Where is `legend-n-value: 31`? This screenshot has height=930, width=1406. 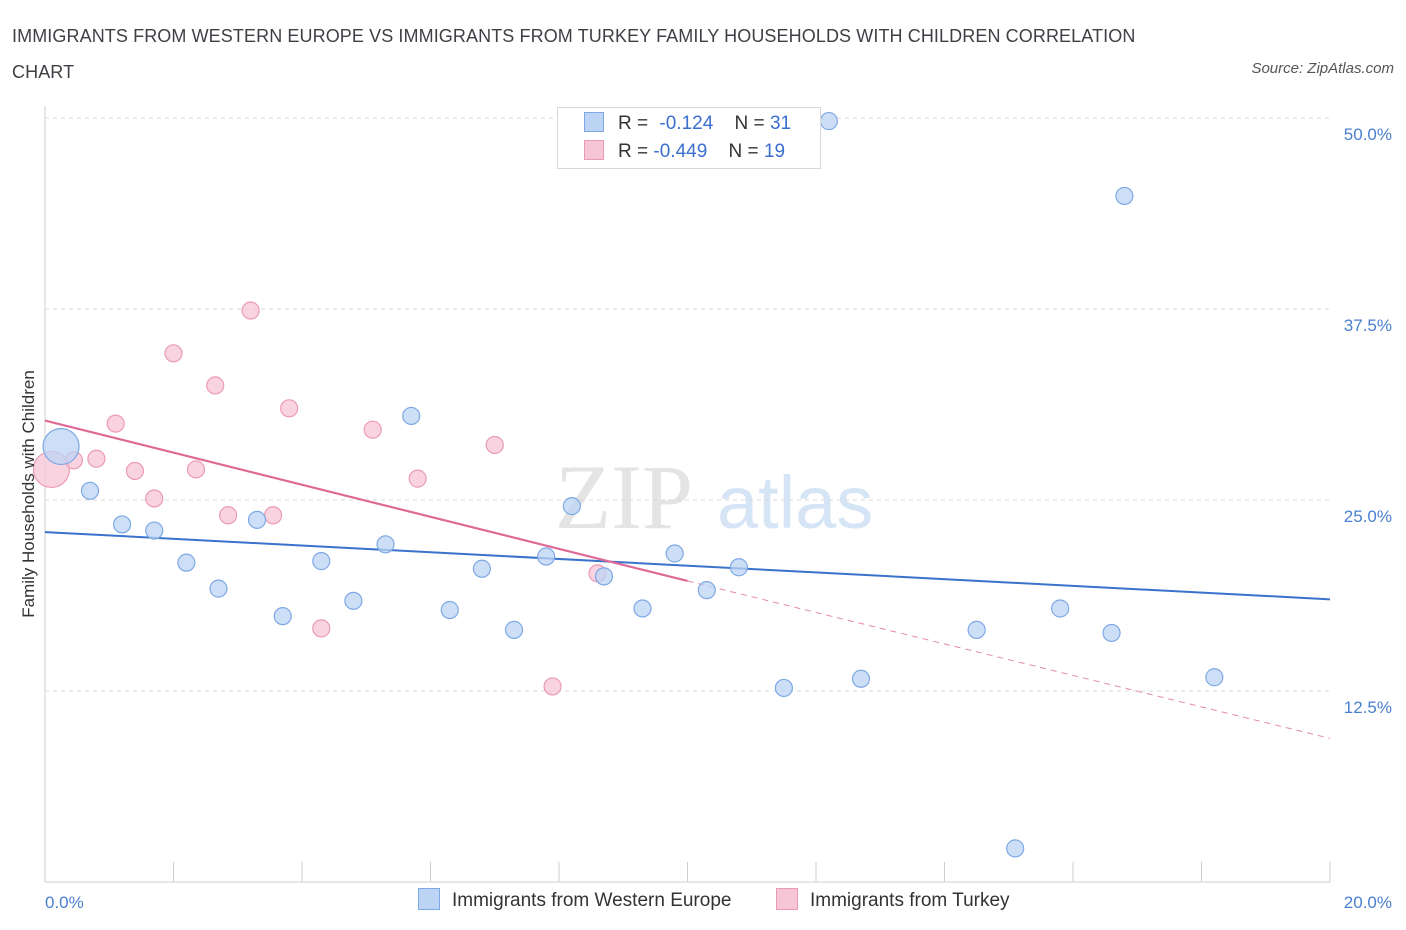
legend-n-value: 31 is located at coordinates (780, 123).